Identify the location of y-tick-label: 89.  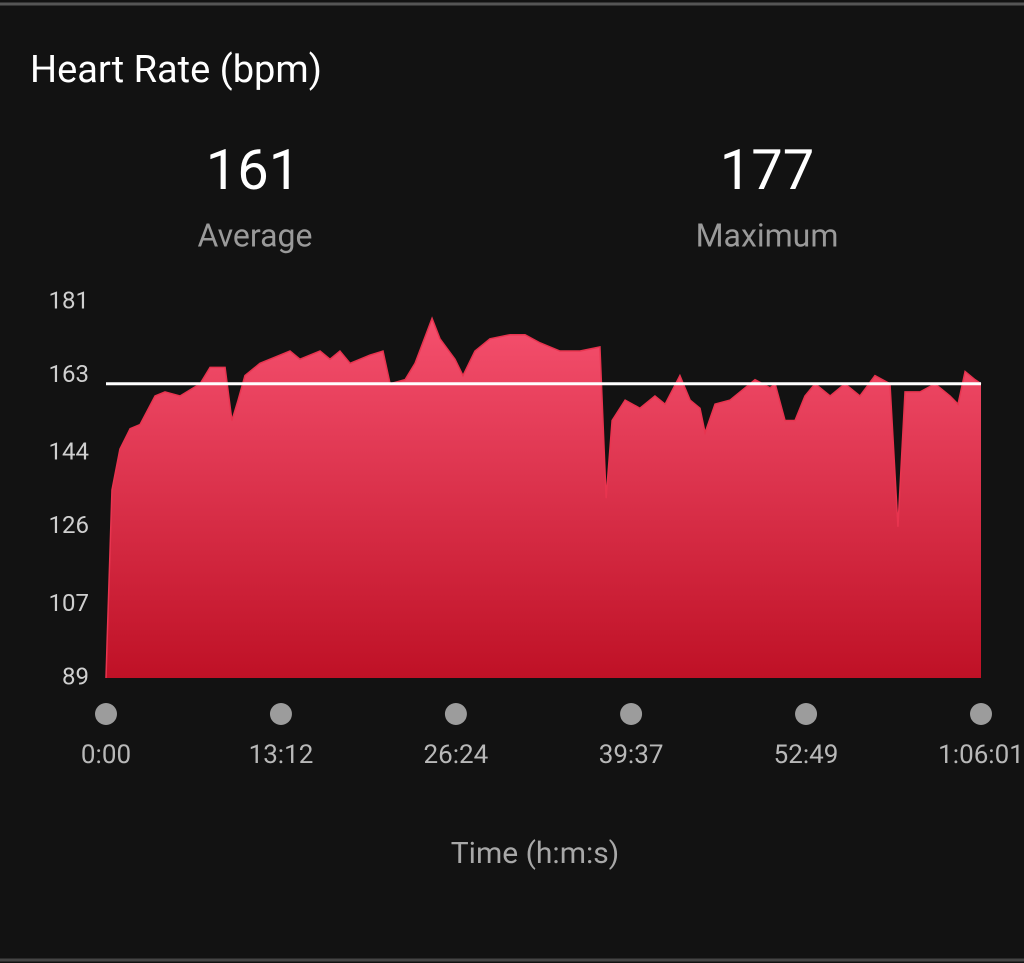
(75, 676).